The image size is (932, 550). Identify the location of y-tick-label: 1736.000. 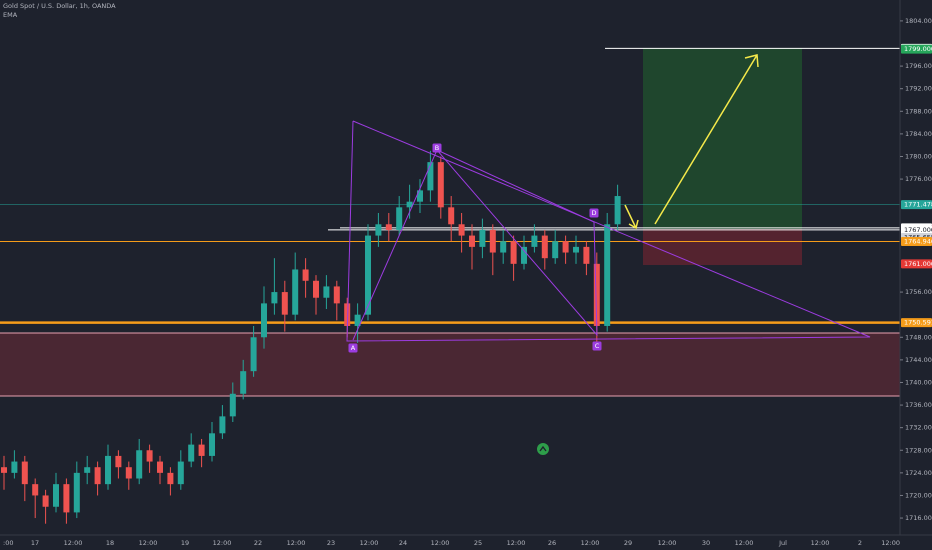
(918, 405).